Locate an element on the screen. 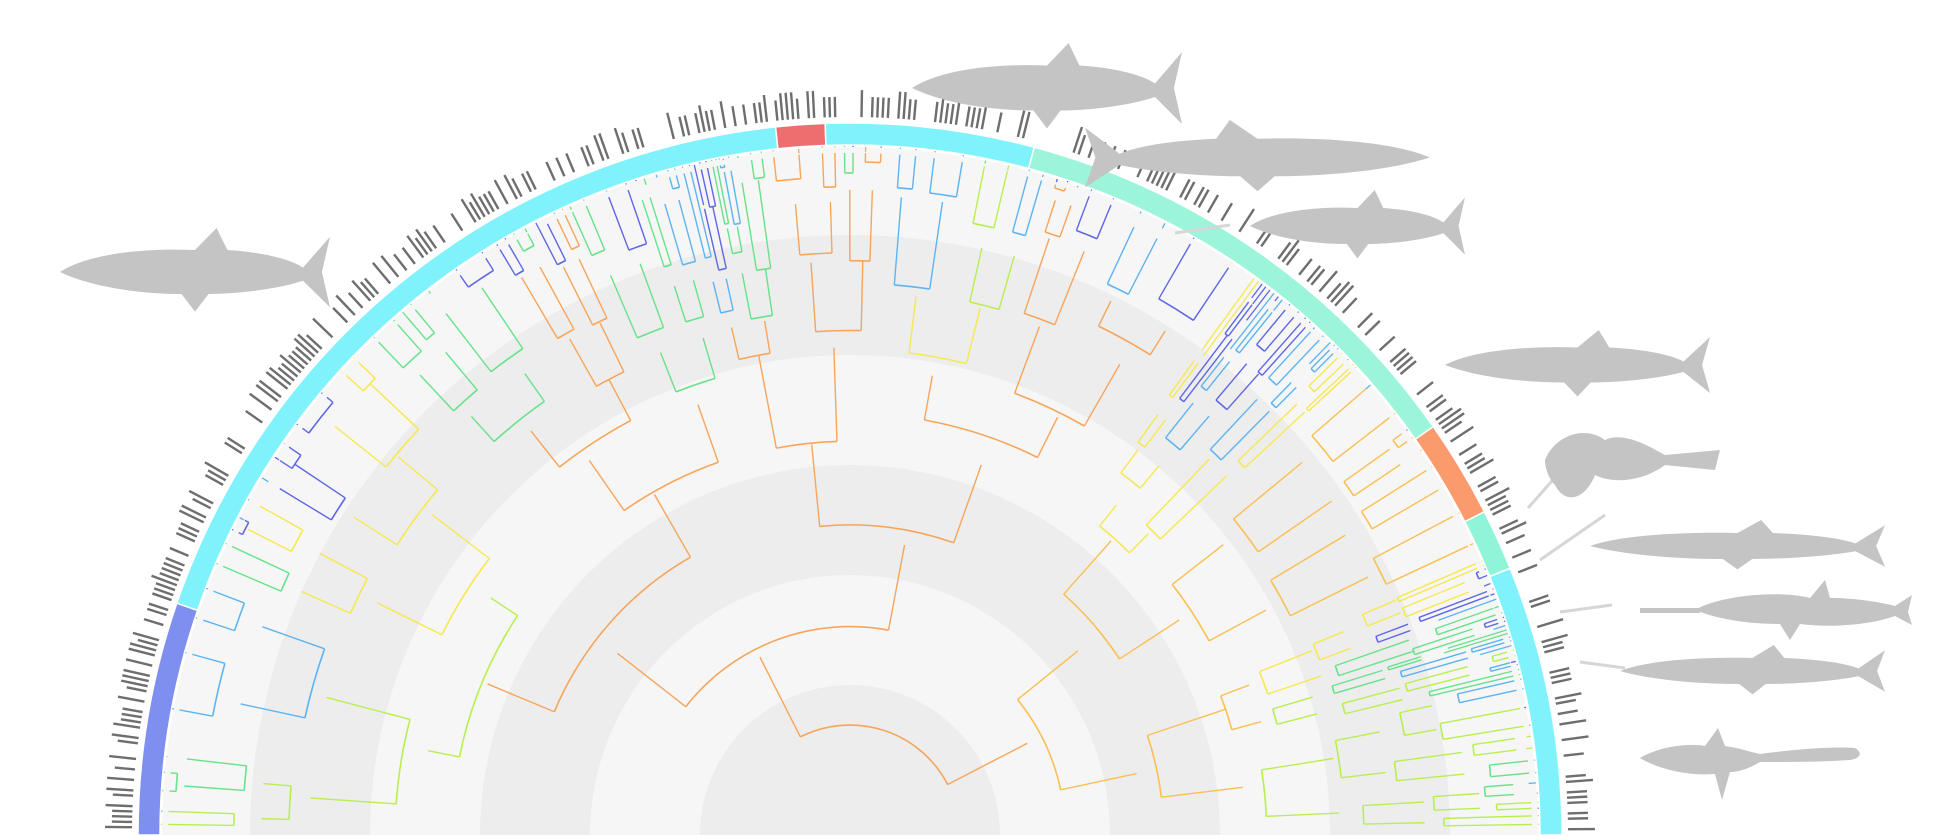 The image size is (1943, 836). time-band is located at coordinates (850, 760).